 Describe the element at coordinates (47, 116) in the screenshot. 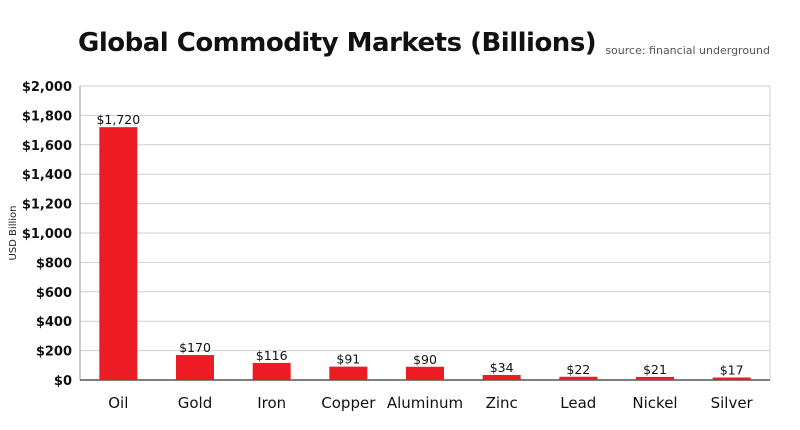

I see `y-tick-label: $1,800` at that location.